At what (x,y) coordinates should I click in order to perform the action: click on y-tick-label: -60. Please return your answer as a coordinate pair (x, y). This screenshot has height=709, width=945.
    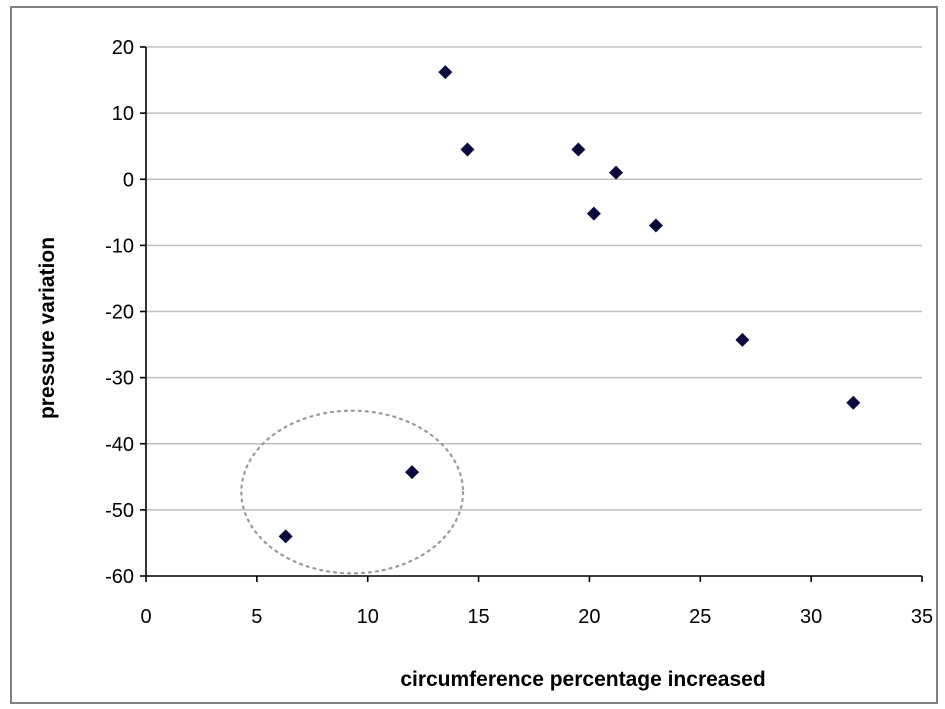
    Looking at the image, I should click on (119, 577).